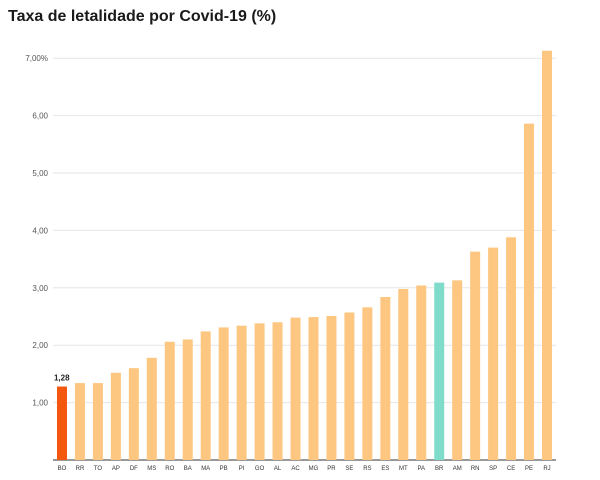 This screenshot has height=480, width=600. I want to click on y-tick-label: 5,00, so click(40, 173).